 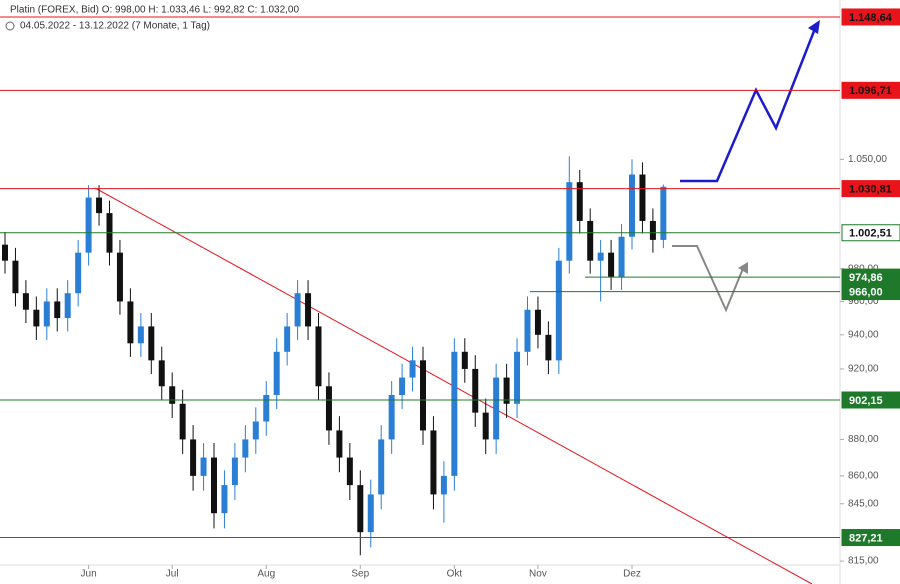 What do you see at coordinates (632, 574) in the screenshot?
I see `x-tick-label: Dez` at bounding box center [632, 574].